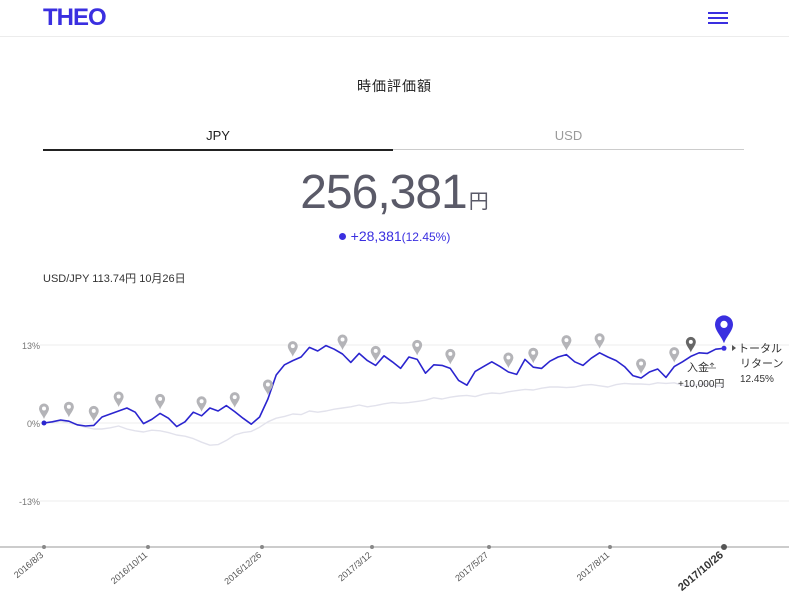 This screenshot has width=789, height=611. Describe the element at coordinates (31, 346) in the screenshot. I see `y-tick-label: 13%` at that location.